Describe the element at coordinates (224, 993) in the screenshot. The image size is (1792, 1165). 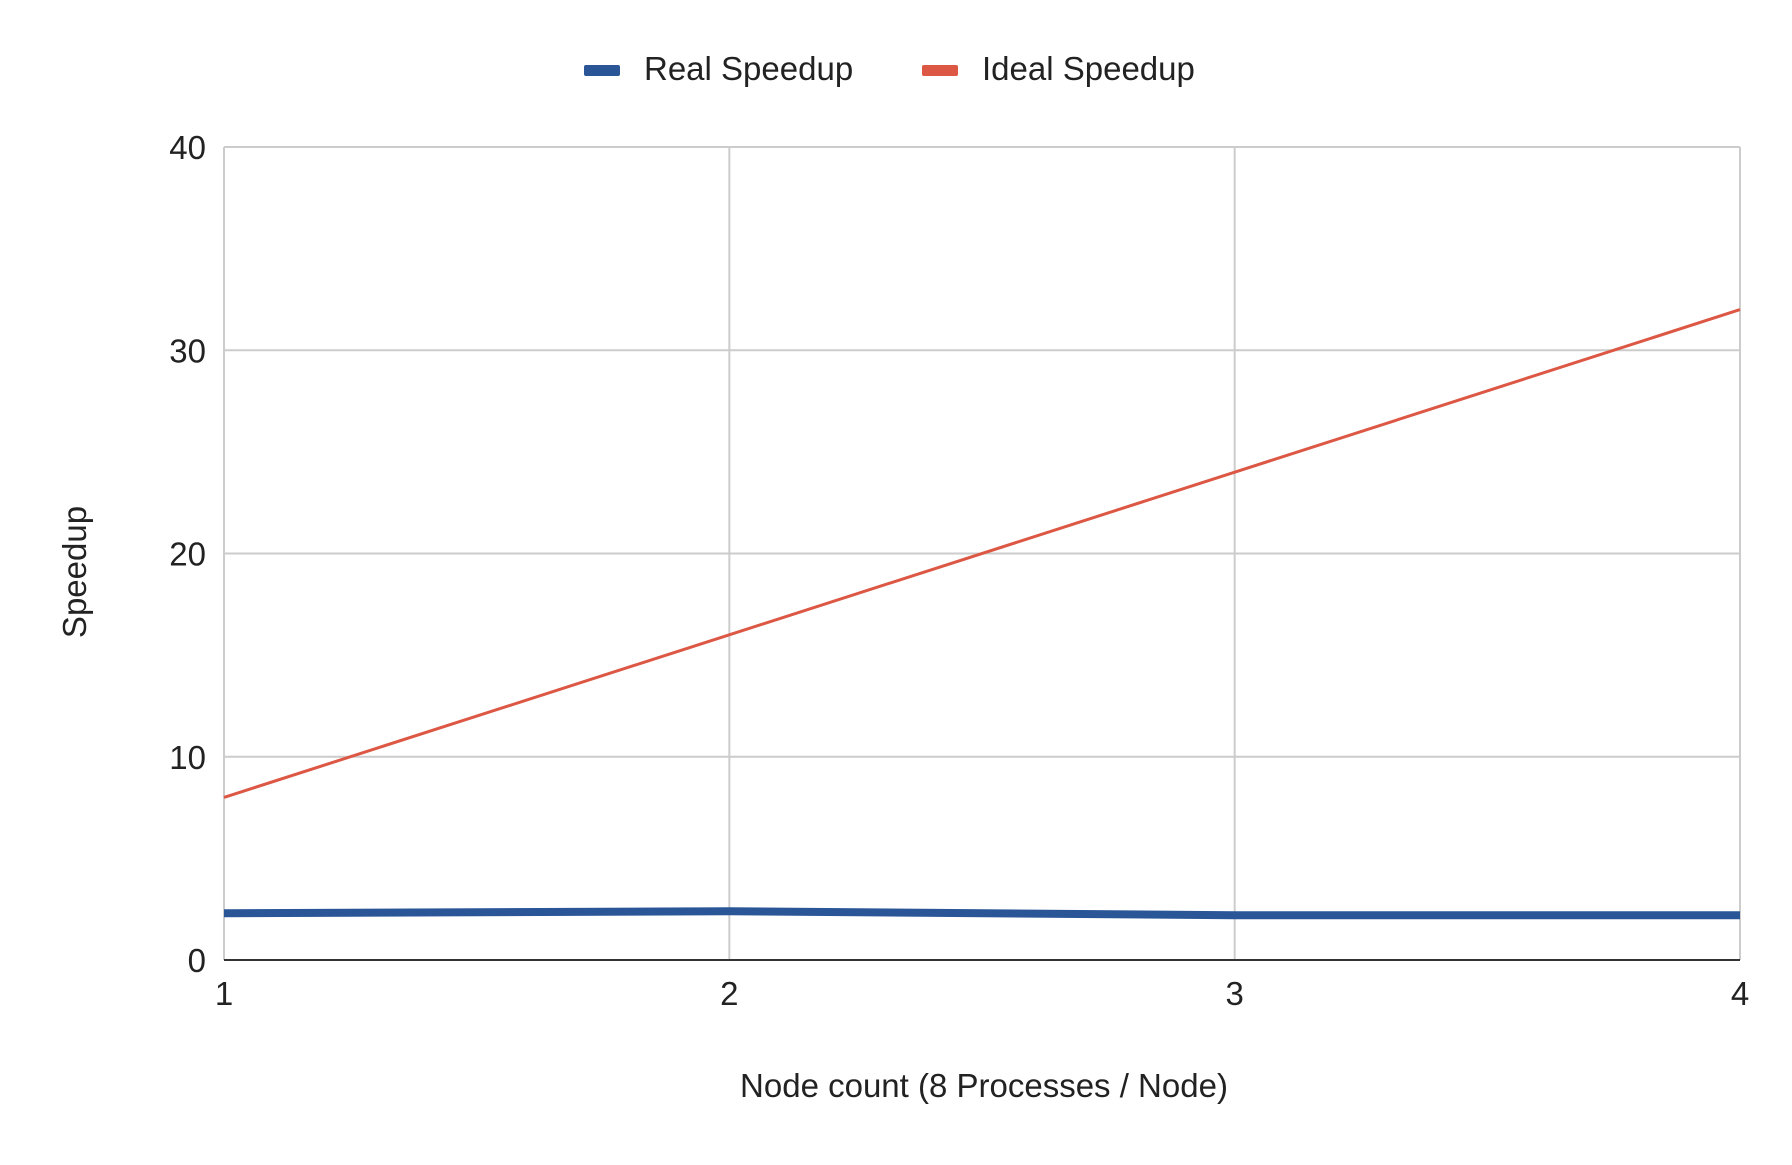
I see `x-tick-label: 1` at that location.